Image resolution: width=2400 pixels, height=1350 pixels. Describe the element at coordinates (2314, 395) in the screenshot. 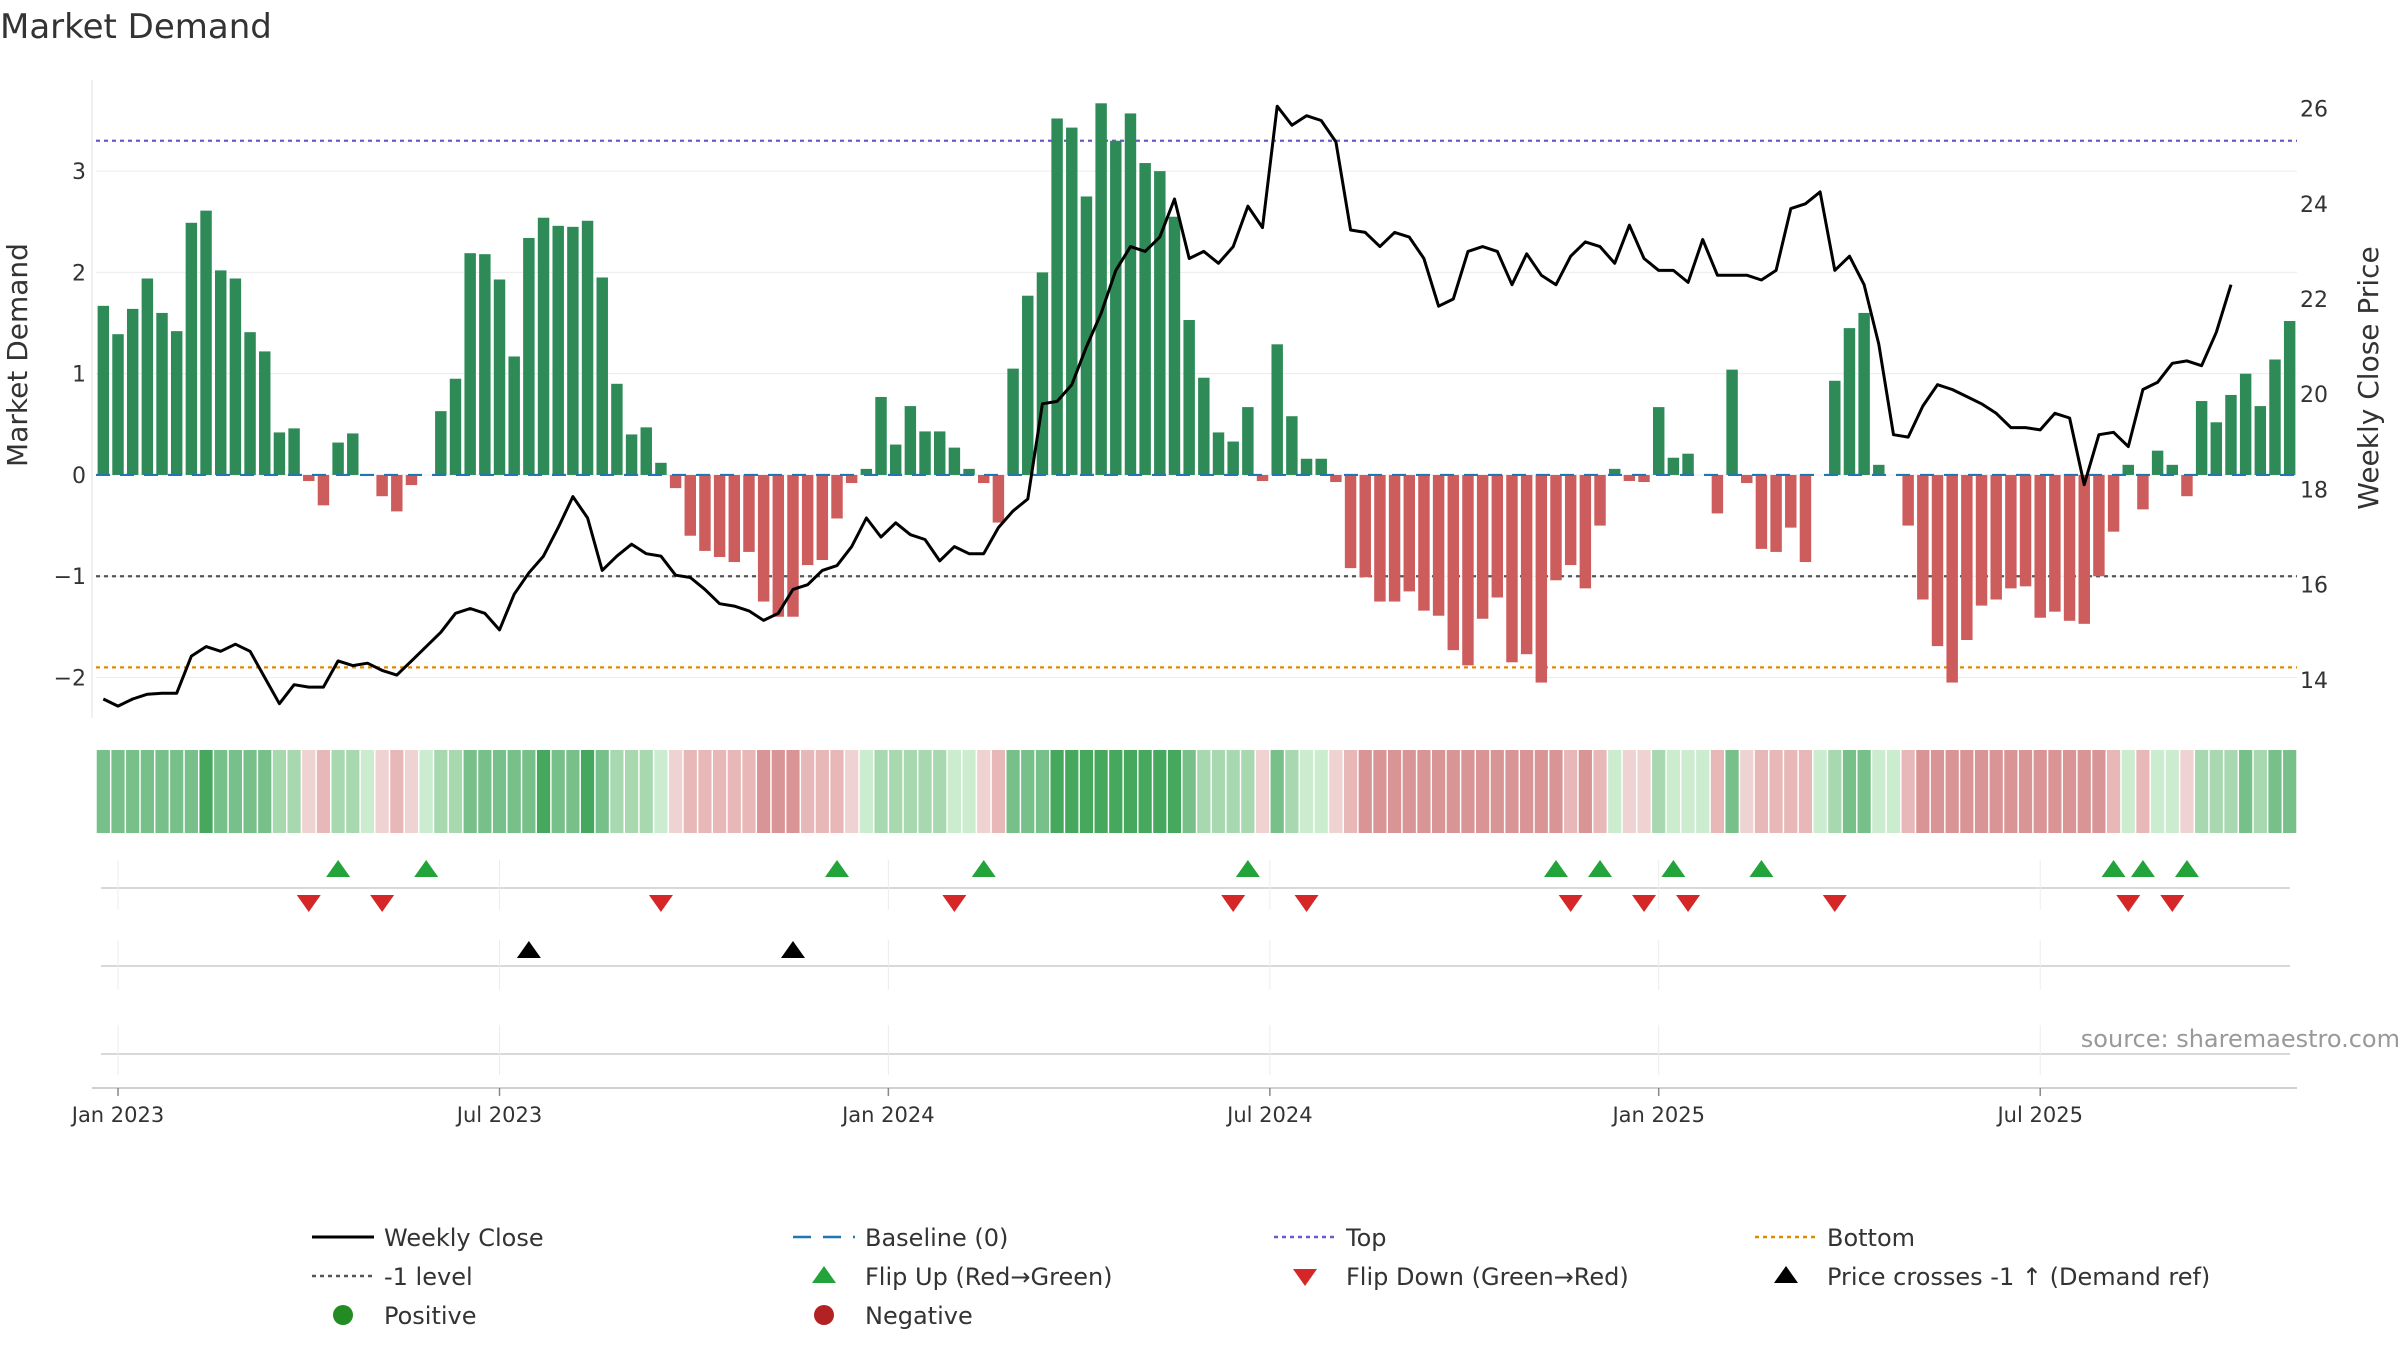

I see `y-right-tick-label: 20` at that location.